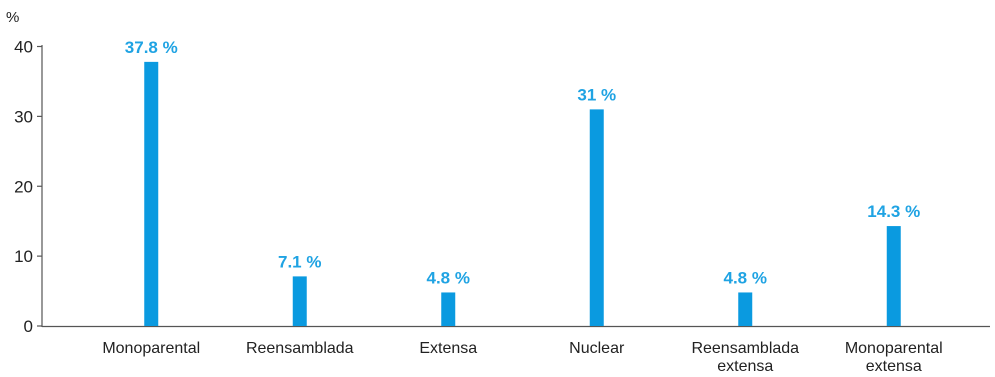 The width and height of the screenshot is (995, 377). Describe the element at coordinates (23, 256) in the screenshot. I see `y-tick-label: 10` at that location.